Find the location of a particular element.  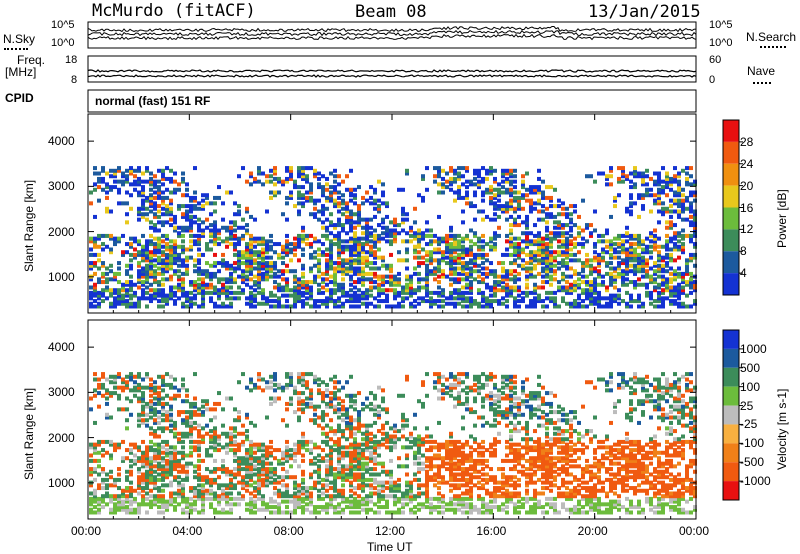

noise-tick-top: 10^5 is located at coordinates (63, 25).